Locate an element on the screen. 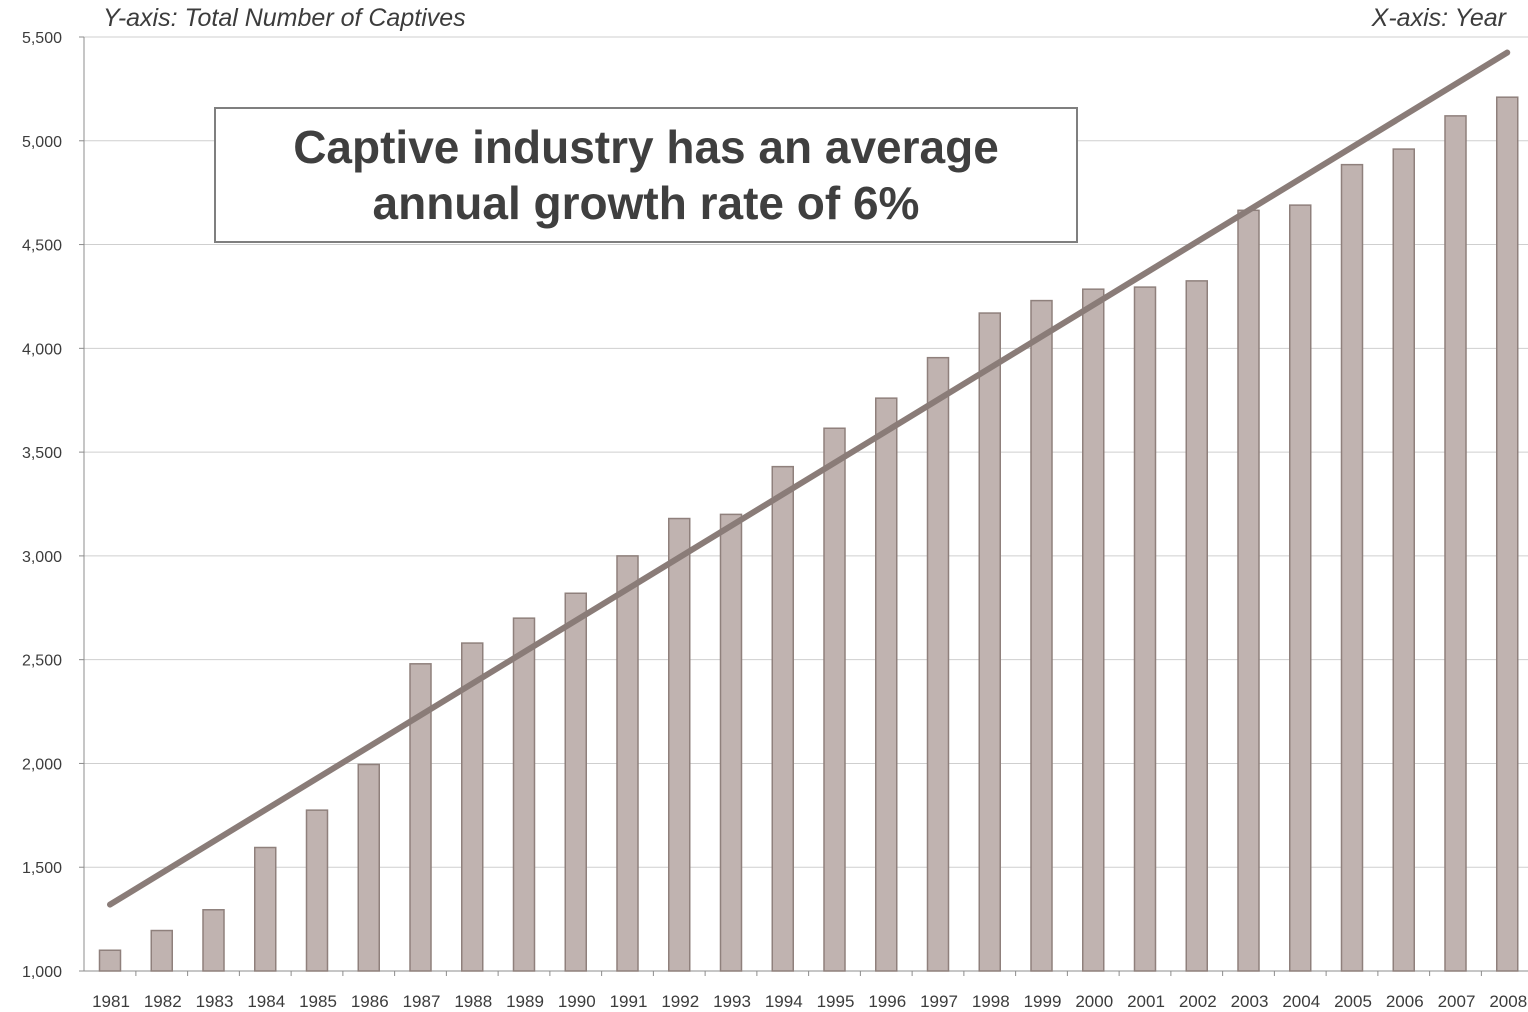 This screenshot has height=1012, width=1528. y-tick-label: 5,500 is located at coordinates (42, 38).